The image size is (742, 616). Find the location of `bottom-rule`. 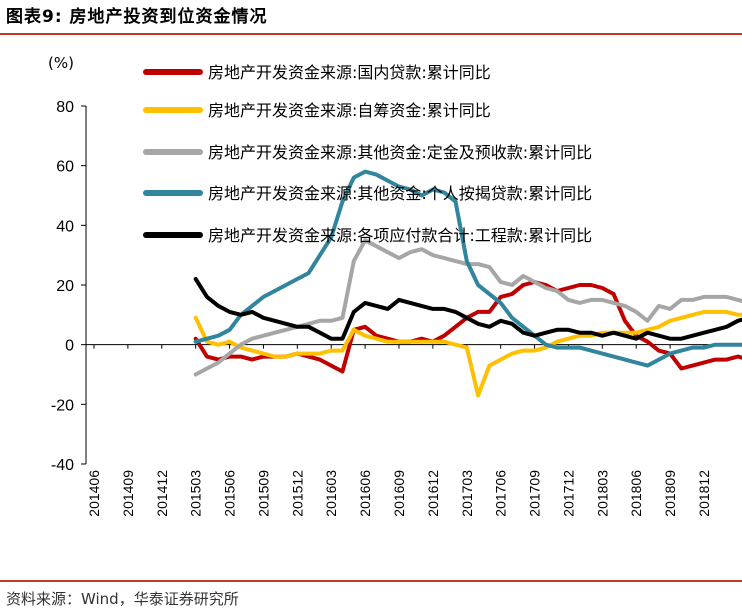

bottom-rule is located at coordinates (371, 581).